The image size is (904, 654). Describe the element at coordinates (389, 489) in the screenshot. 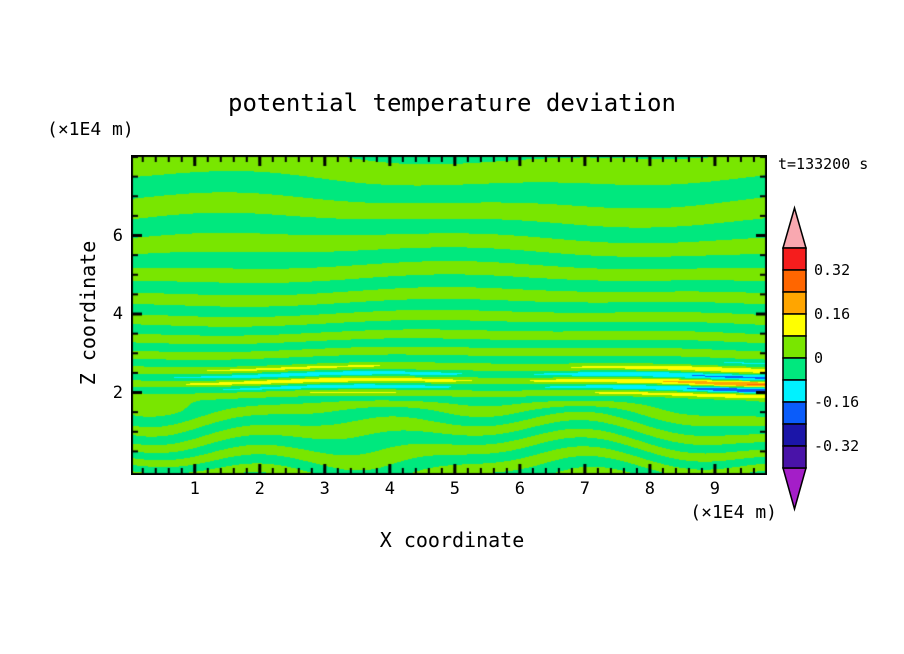

I see `x-tick-label: 4` at that location.